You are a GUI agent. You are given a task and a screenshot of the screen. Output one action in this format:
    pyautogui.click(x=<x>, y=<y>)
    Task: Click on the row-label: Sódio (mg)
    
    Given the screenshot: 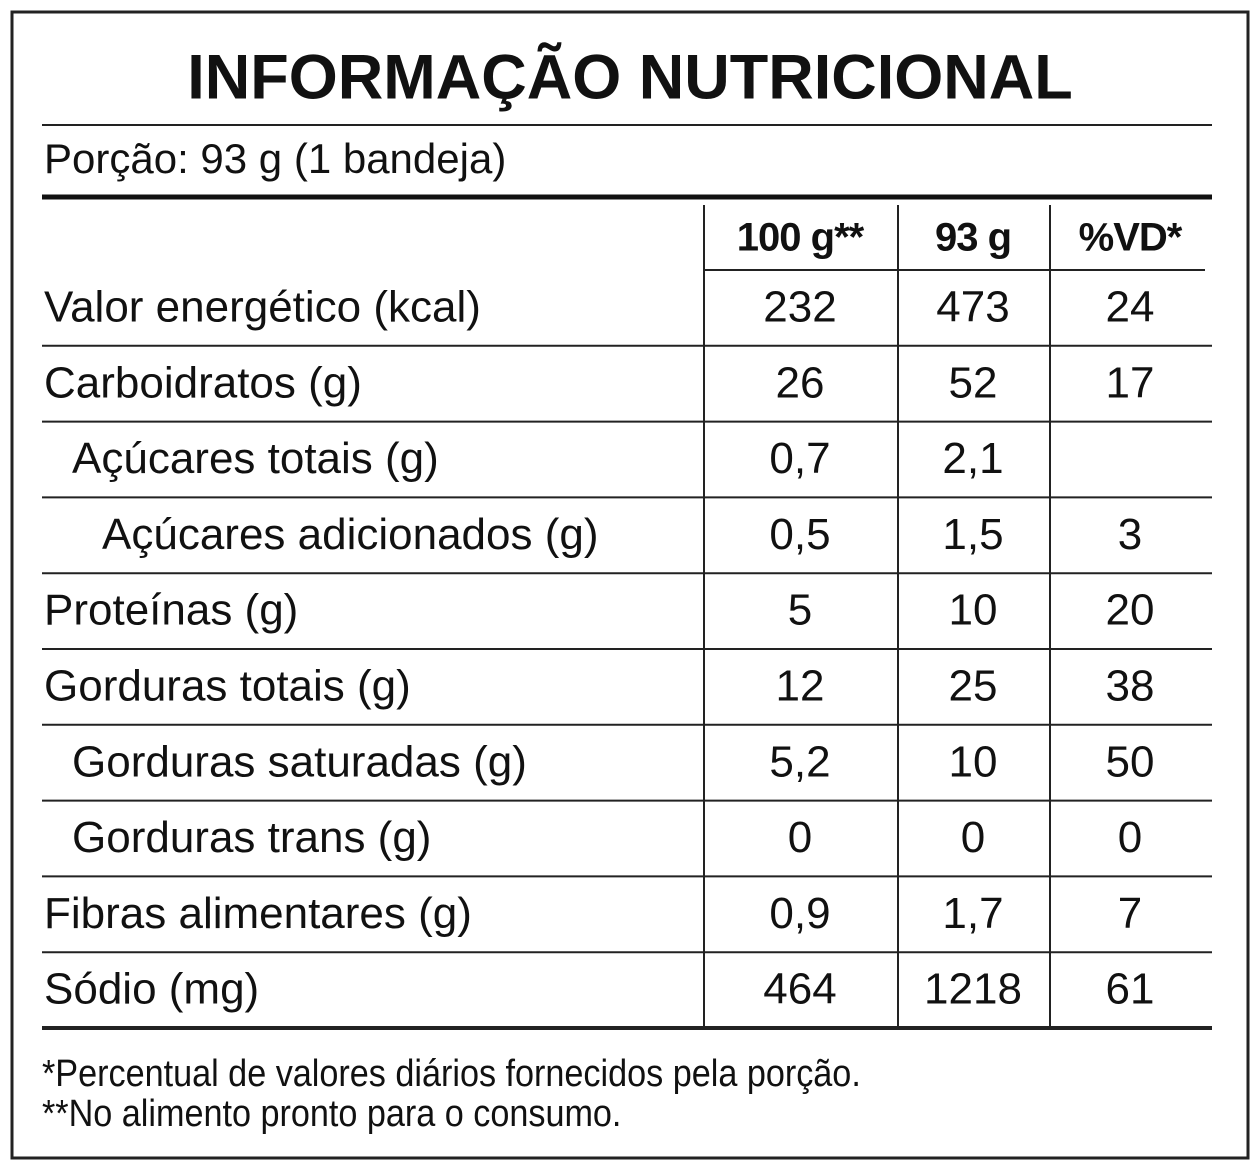 What is the action you would take?
    pyautogui.click(x=151, y=989)
    